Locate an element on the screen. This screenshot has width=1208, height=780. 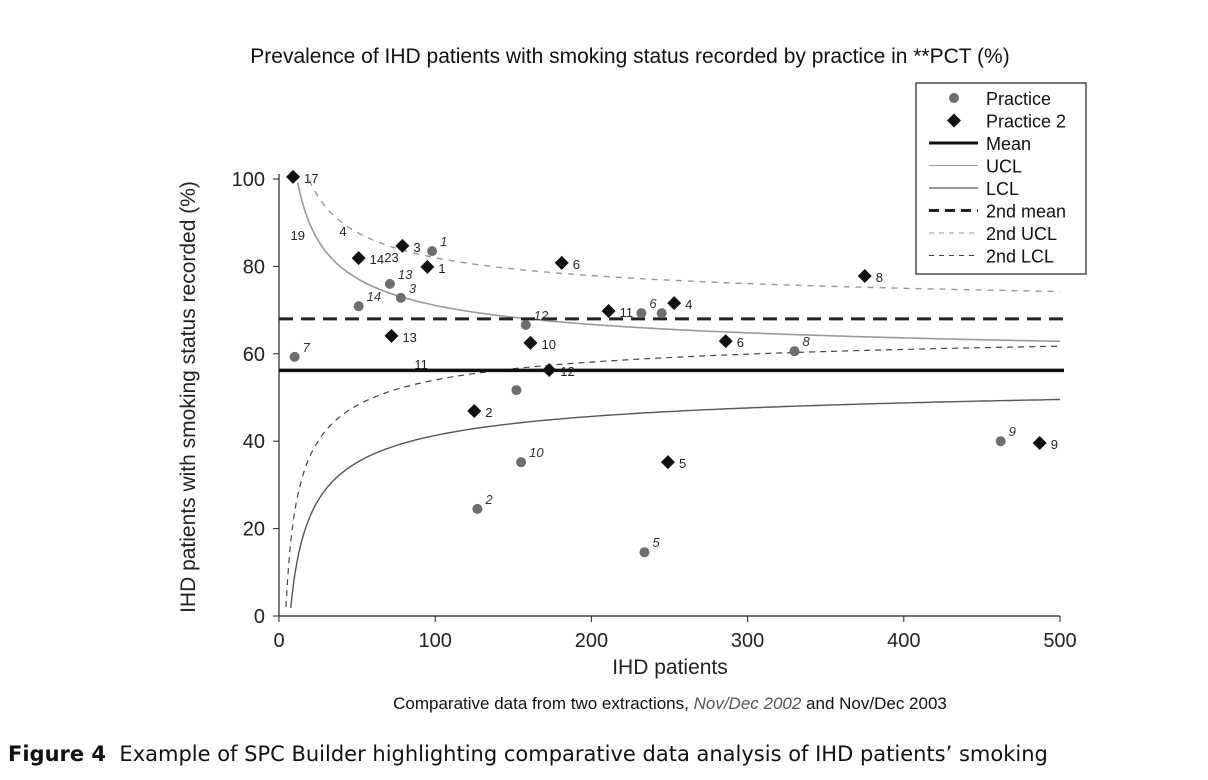
practice2-point-label: 11 is located at coordinates (627, 312).